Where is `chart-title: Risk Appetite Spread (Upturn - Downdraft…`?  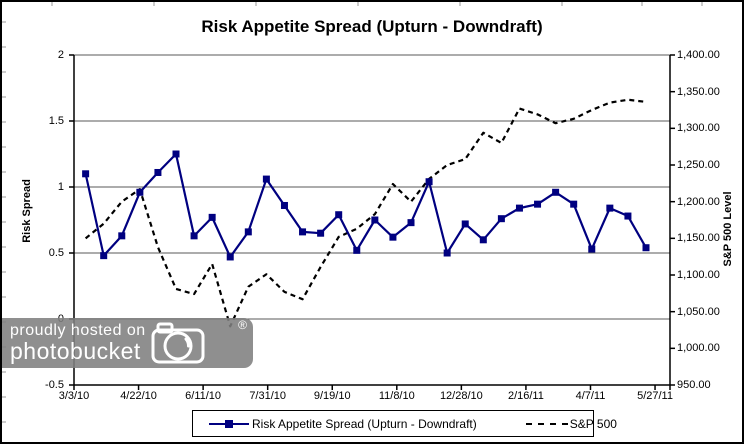 chart-title: Risk Appetite Spread (Upturn - Downdraft… is located at coordinates (372, 26).